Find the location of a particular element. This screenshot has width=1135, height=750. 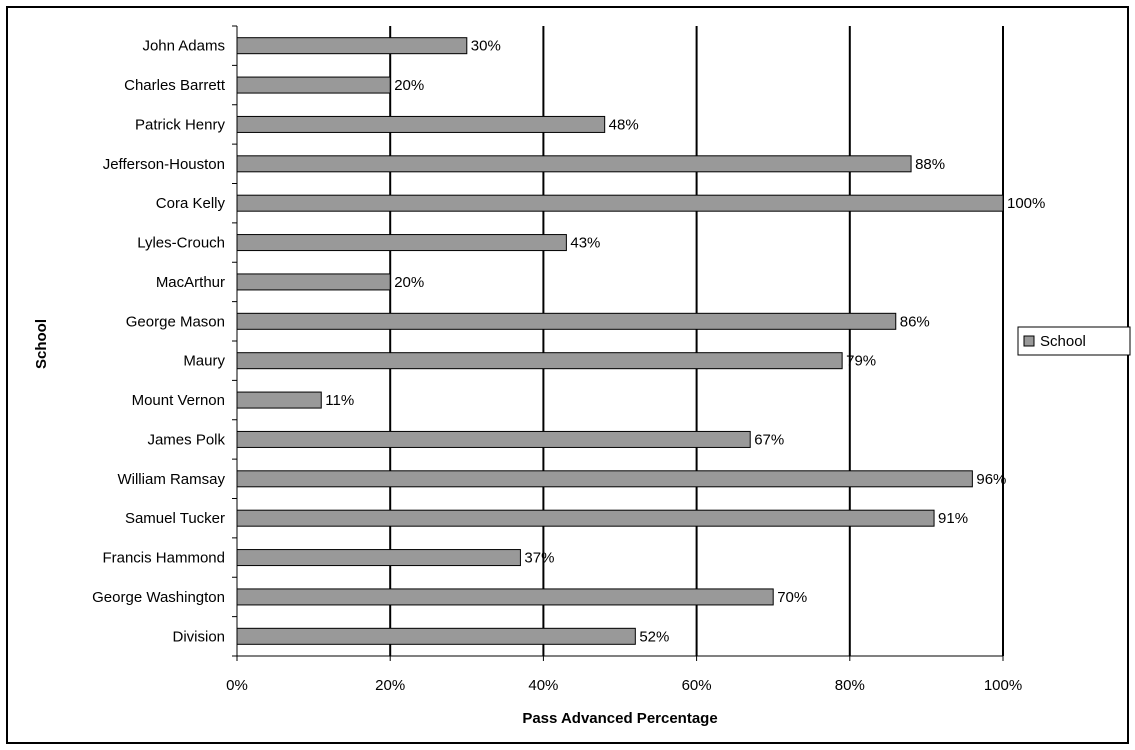

data-label: 48% is located at coordinates (624, 124).